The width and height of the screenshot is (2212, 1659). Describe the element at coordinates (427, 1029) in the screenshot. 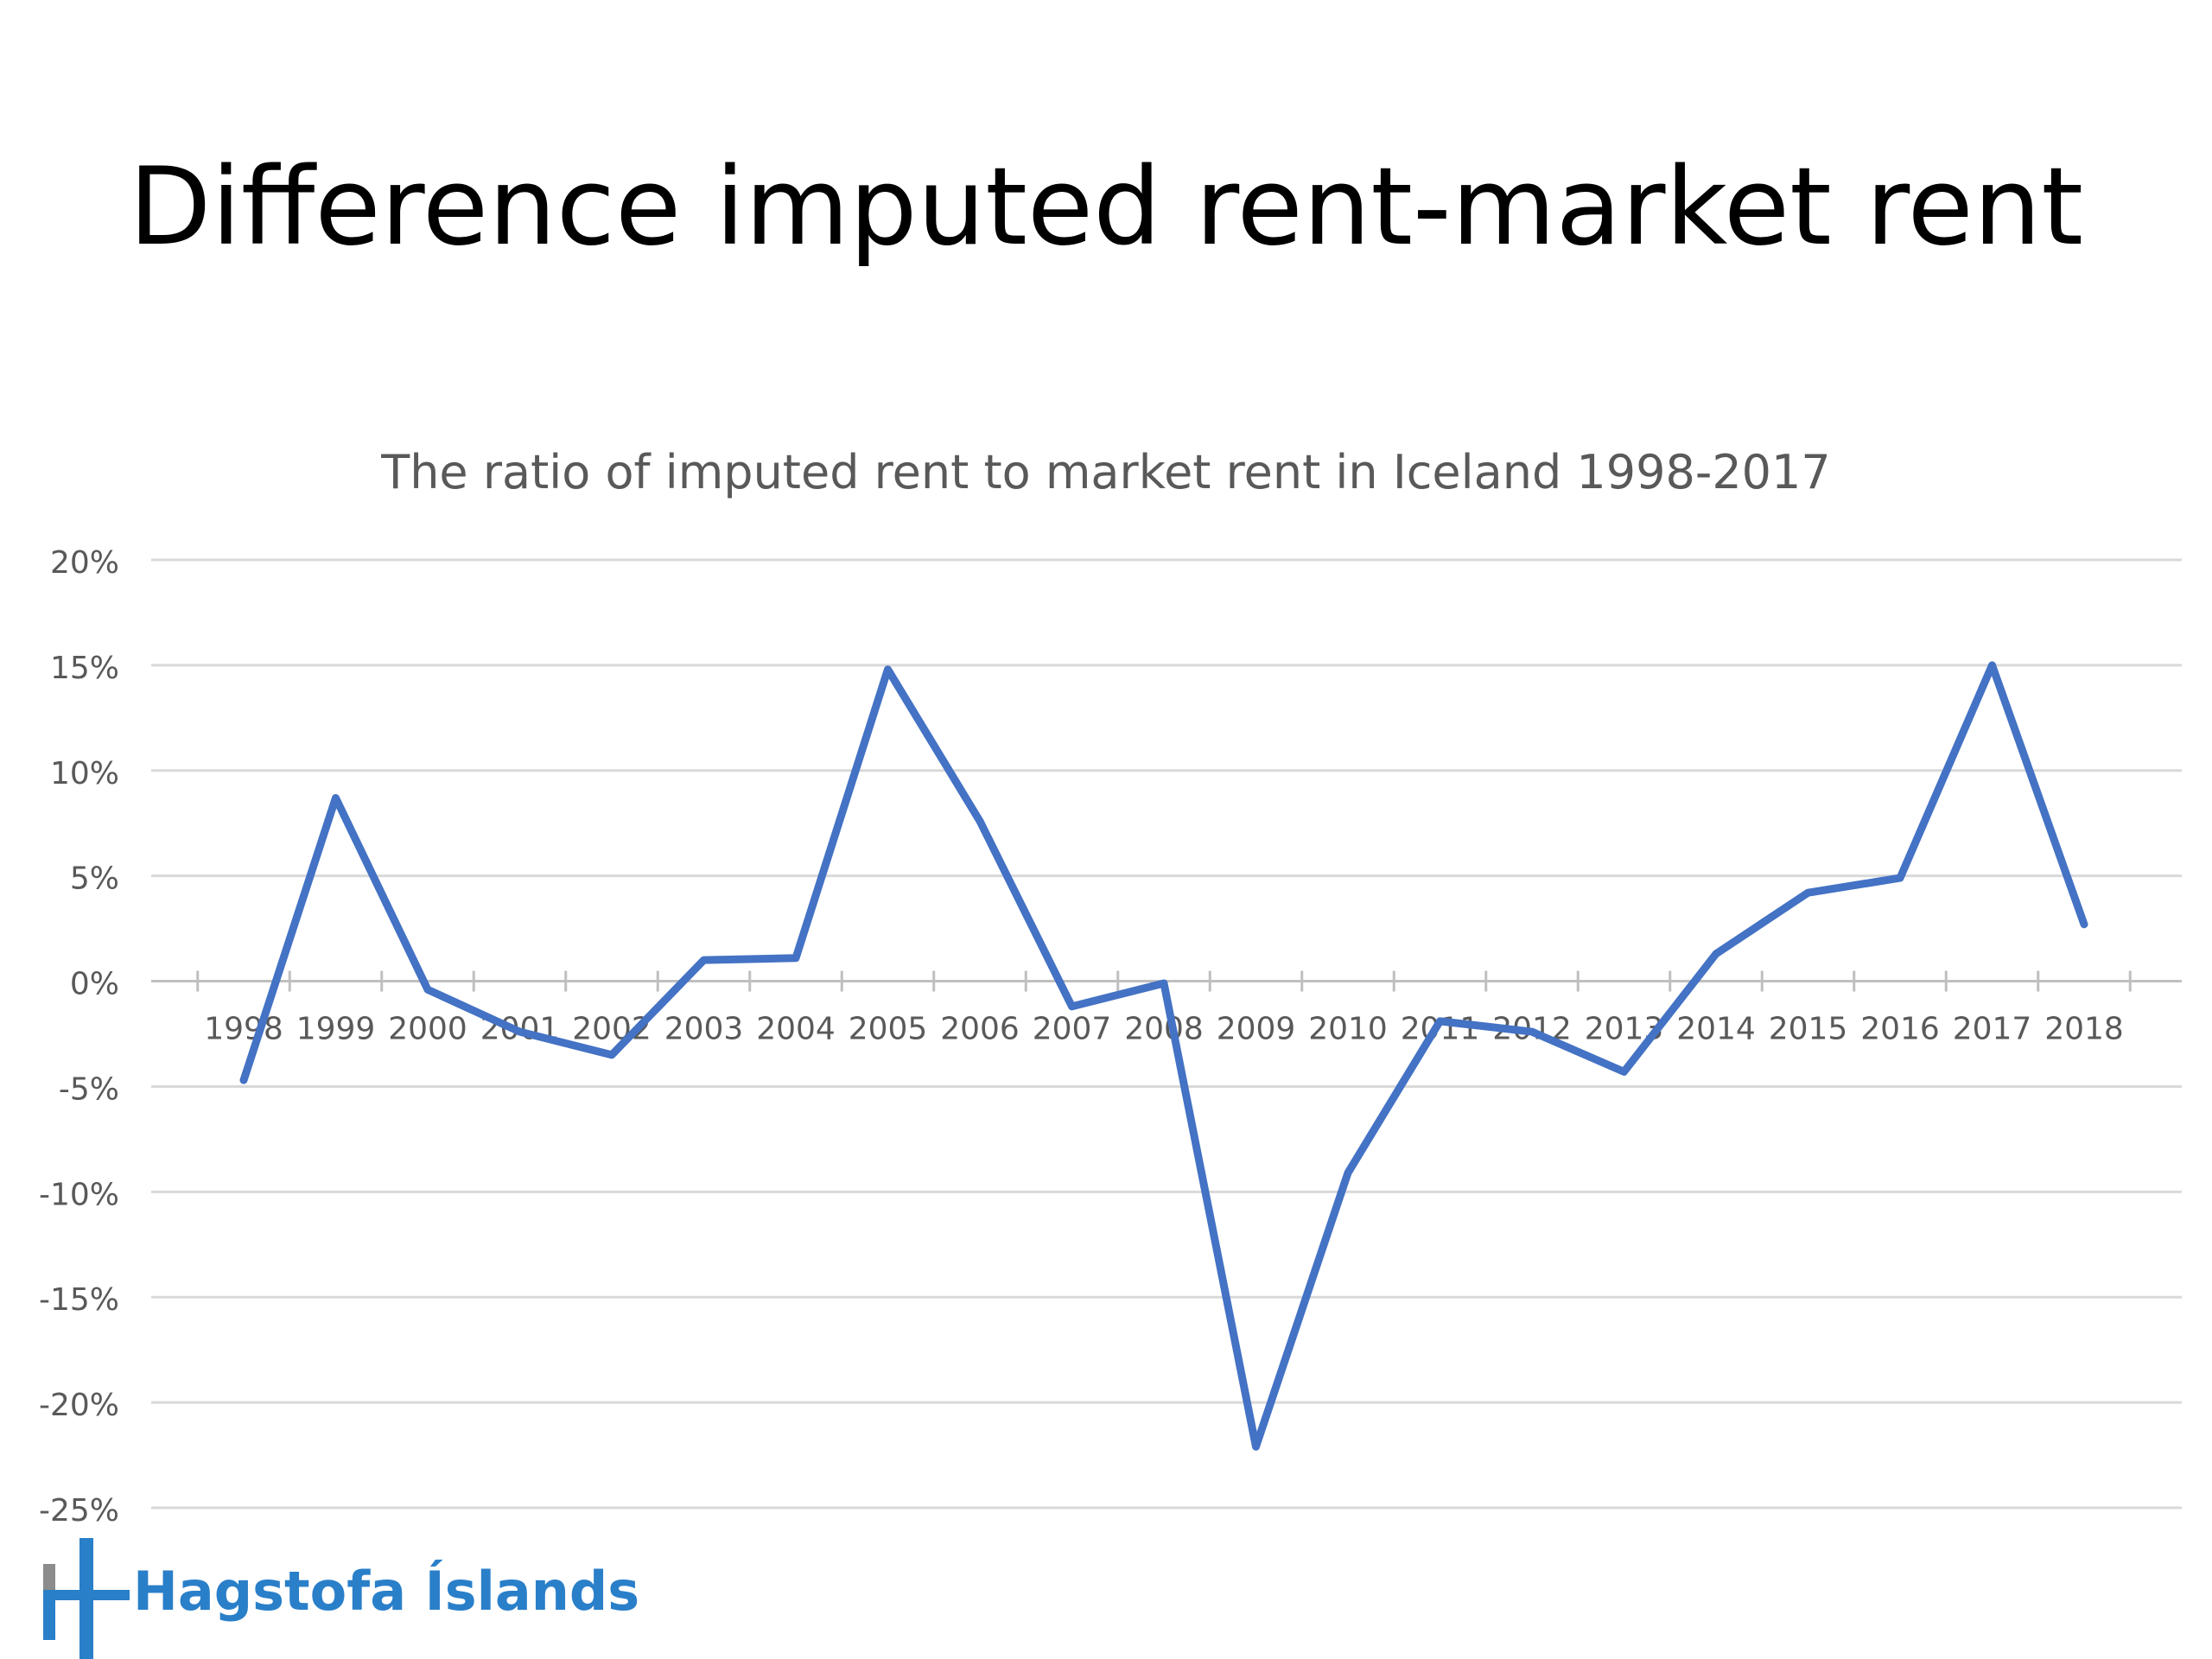

I see `x-tick-label: 2000` at that location.